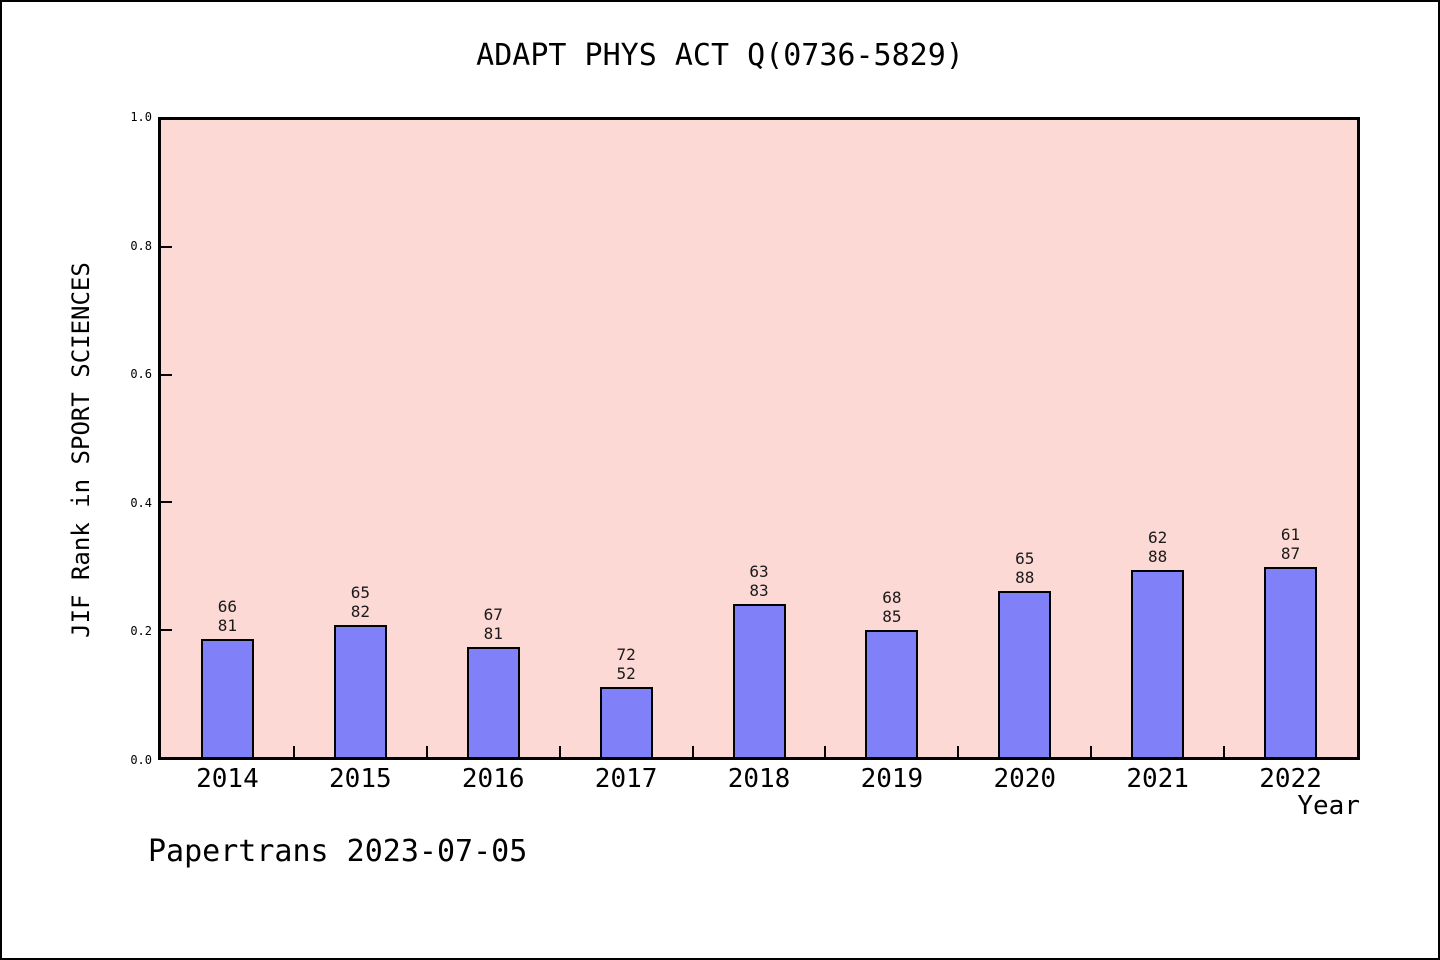 The image size is (1440, 960). I want to click on footer-watermark: Papertrans 2023-07-05, so click(338, 851).